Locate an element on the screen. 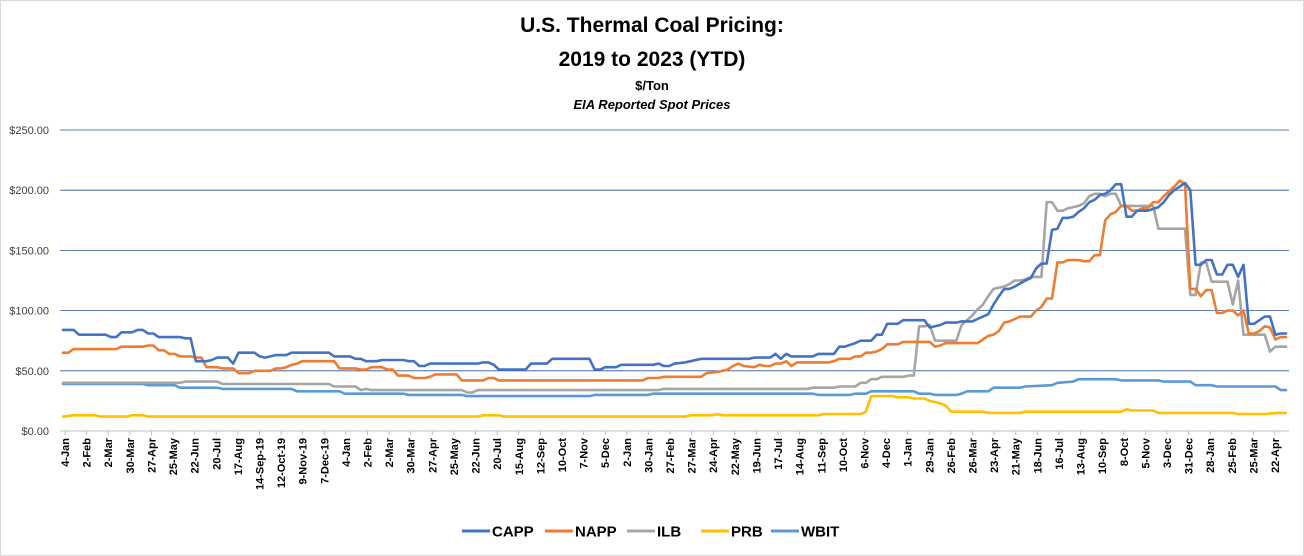 The image size is (1304, 556). x-tick-label: 30-Jan is located at coordinates (649, 455).